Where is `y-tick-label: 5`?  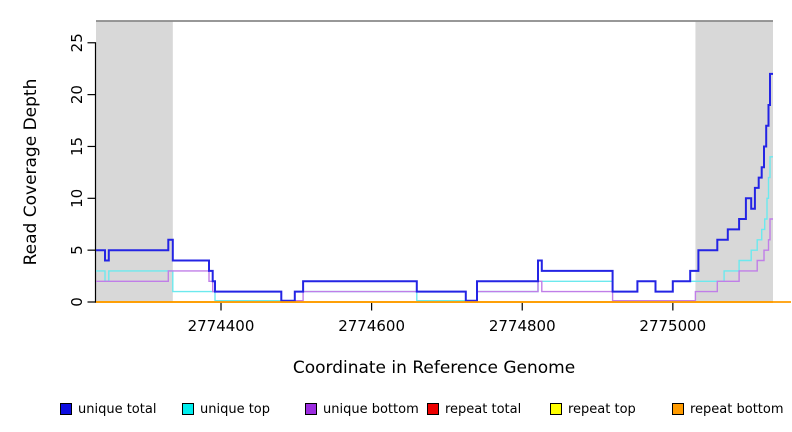
y-tick-label: 5 is located at coordinates (77, 250).